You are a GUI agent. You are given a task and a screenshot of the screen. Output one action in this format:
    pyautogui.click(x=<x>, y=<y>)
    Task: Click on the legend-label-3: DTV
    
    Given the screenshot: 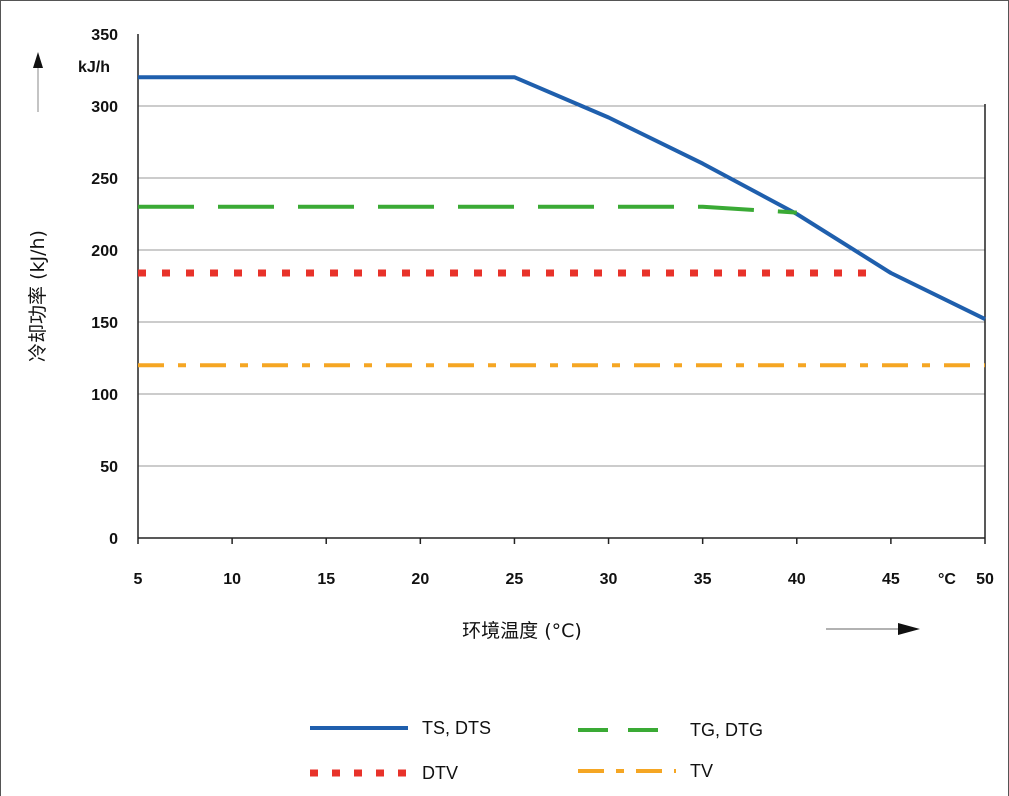 What is the action you would take?
    pyautogui.click(x=440, y=773)
    